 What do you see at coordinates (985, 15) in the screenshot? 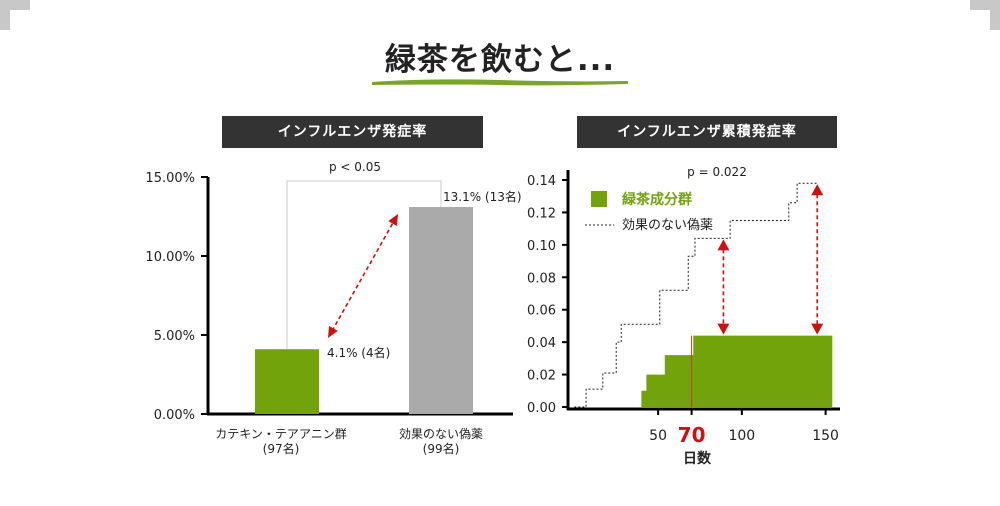
I see `corner-bracket-top-right` at bounding box center [985, 15].